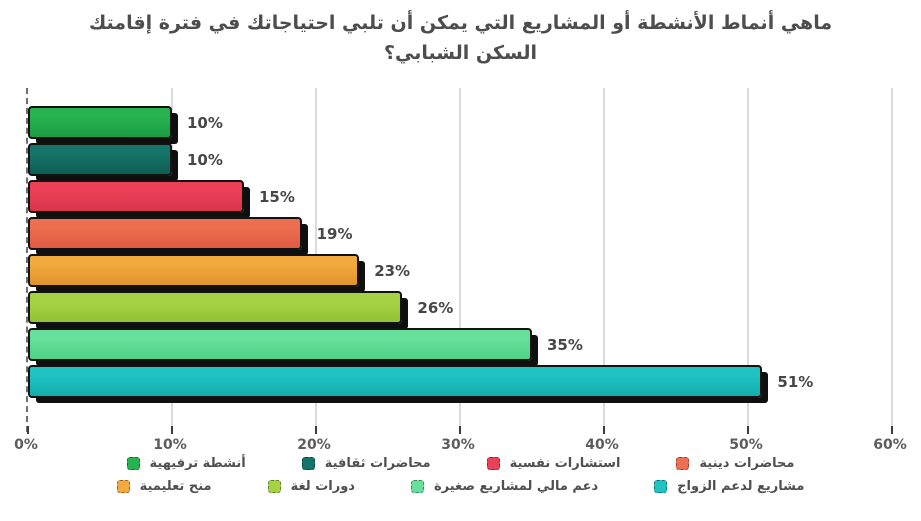 This screenshot has height=521, width=921. I want to click on legend-item-5: دورات لغة, so click(311, 486).